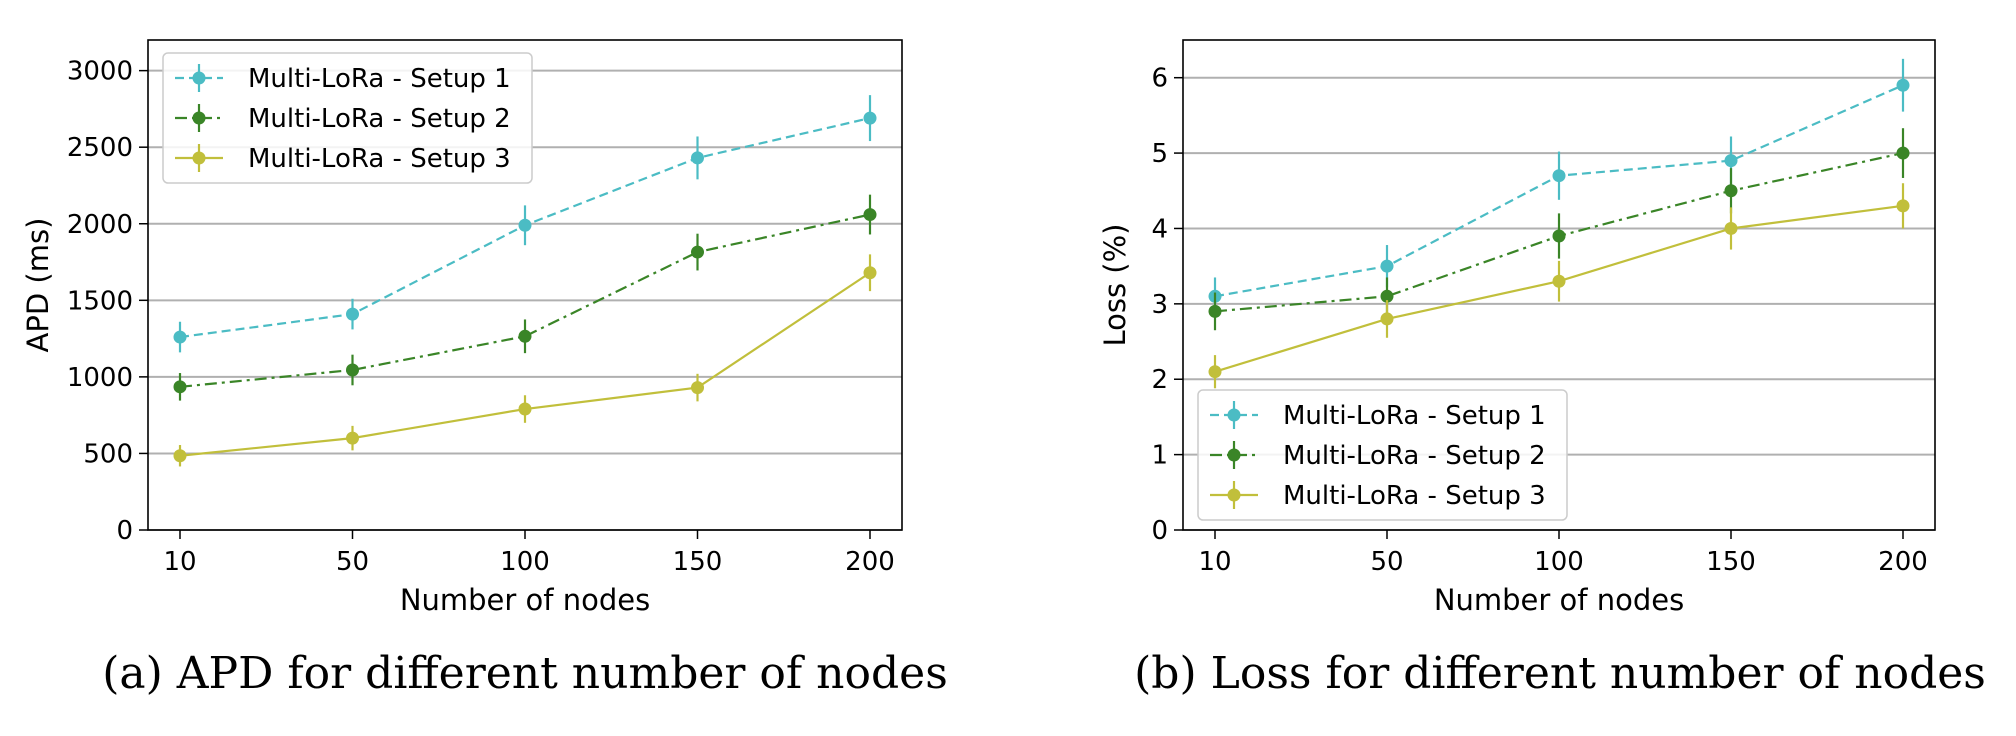 Image resolution: width=2016 pixels, height=736 pixels. What do you see at coordinates (525, 673) in the screenshot?
I see `figure-caption: (a) APD for different number of nodes` at bounding box center [525, 673].